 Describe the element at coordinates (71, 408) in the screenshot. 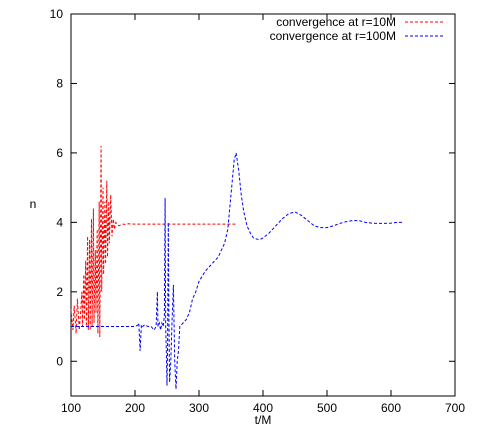

I see `x-tick-label: 100` at that location.